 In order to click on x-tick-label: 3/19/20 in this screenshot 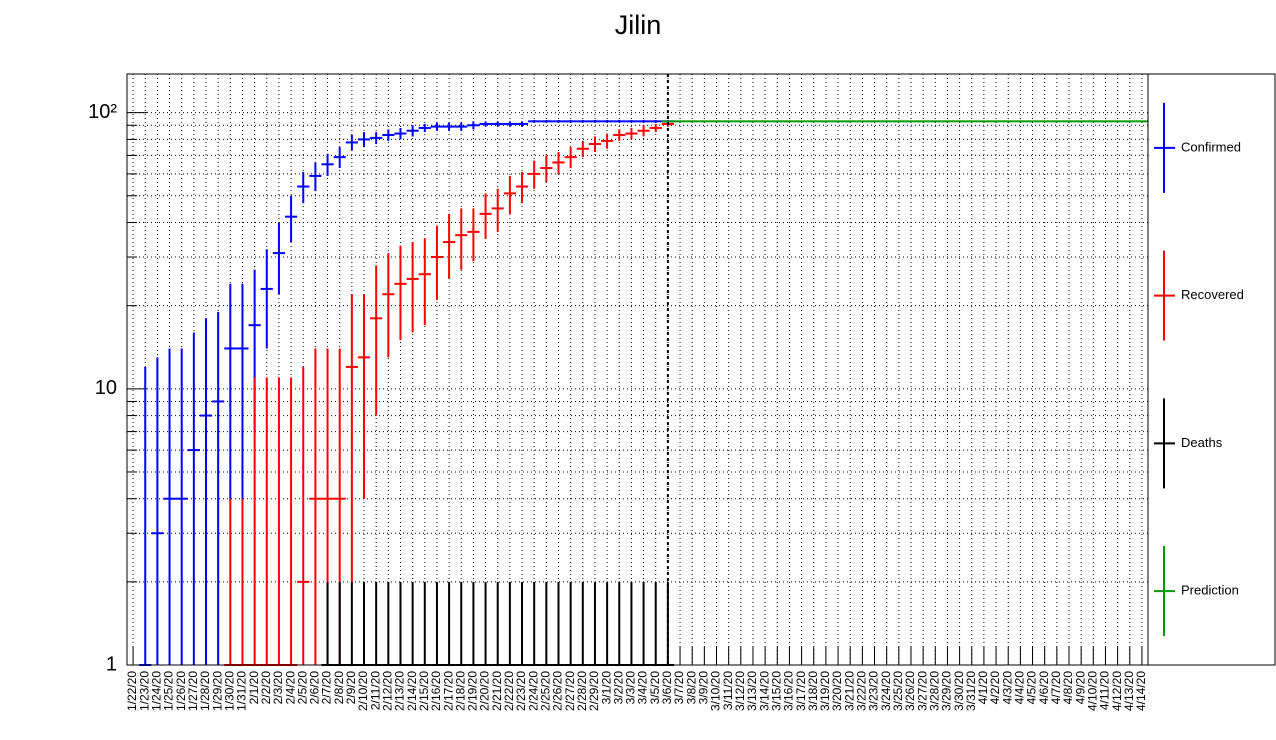, I will do `click(825, 691)`.